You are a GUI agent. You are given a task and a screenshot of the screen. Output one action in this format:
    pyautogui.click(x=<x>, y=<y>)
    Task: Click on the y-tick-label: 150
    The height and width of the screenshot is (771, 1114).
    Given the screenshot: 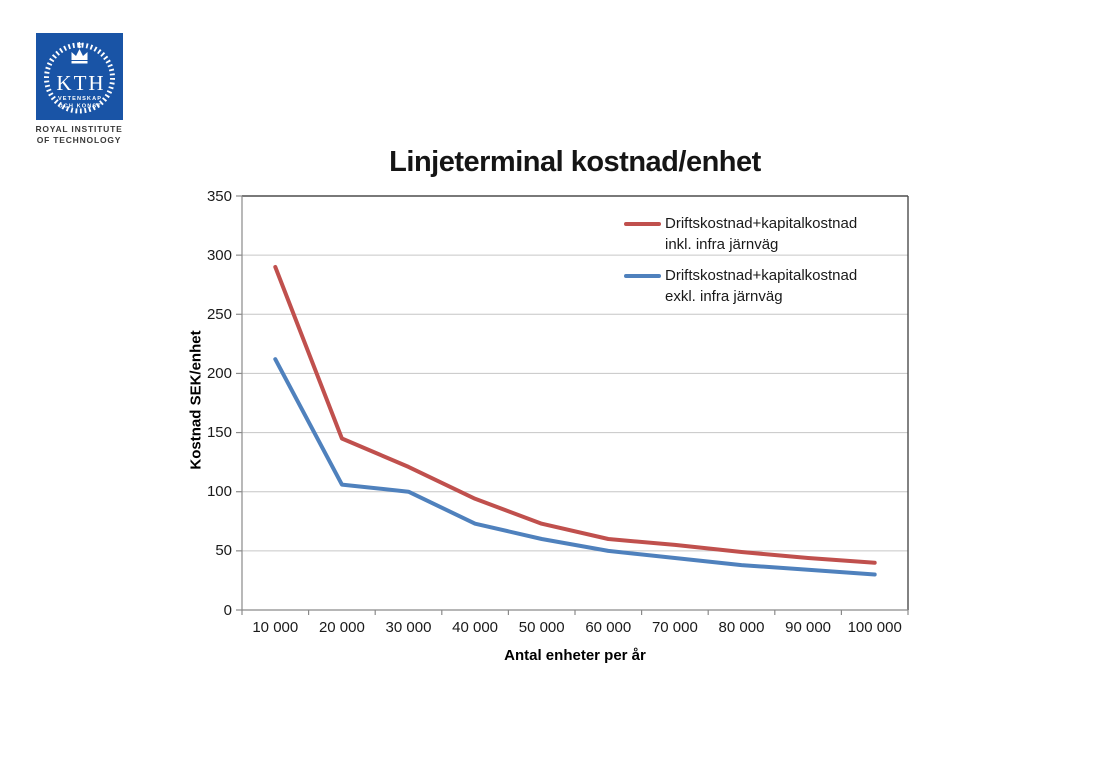 What is the action you would take?
    pyautogui.click(x=219, y=433)
    